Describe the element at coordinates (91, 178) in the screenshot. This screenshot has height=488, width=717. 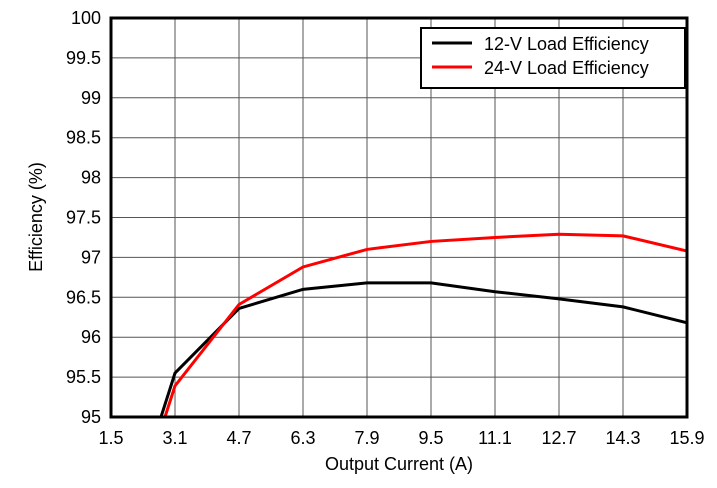
I see `y-tick-label: 98` at that location.